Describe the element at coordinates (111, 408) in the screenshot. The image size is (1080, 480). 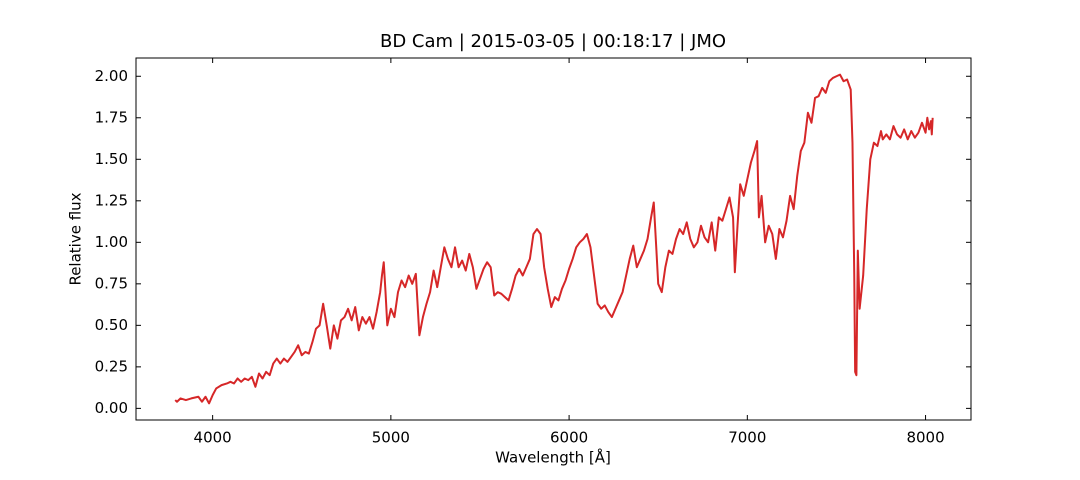
I see `y-tick-label: 0.00` at that location.